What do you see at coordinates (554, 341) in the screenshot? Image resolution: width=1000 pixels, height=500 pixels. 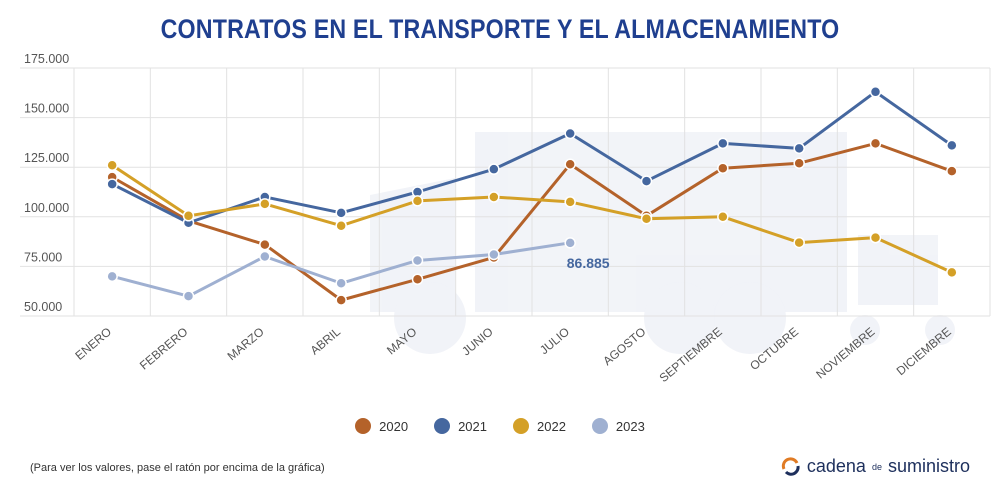 I see `x-tick-label: JULIO` at bounding box center [554, 341].